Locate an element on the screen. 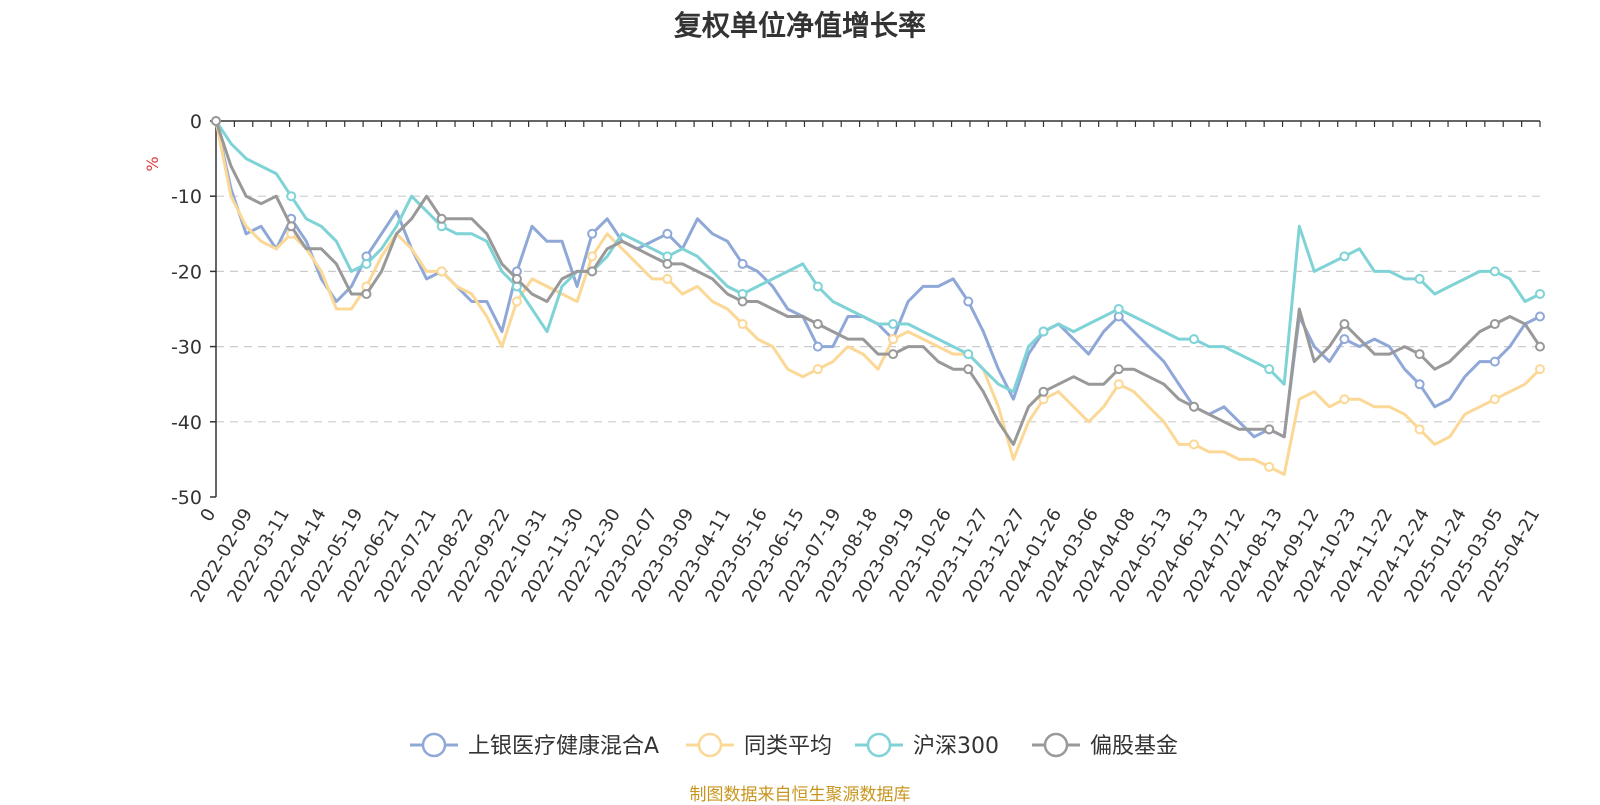 This screenshot has width=1600, height=805. y-tick-label: -20 is located at coordinates (186, 272).